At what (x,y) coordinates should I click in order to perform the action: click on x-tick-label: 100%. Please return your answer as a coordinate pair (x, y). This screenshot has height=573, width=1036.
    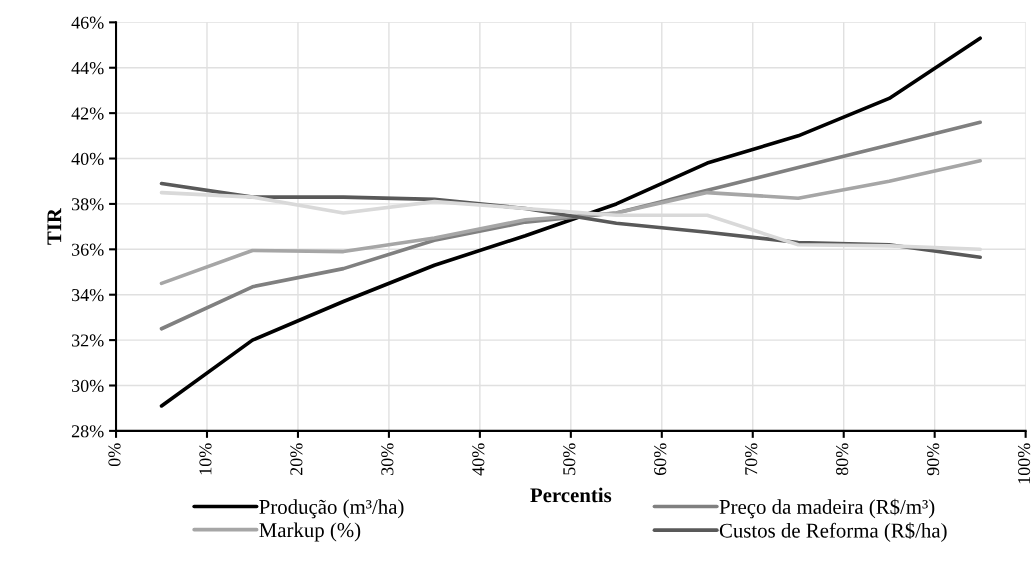
    Looking at the image, I should click on (1024, 463).